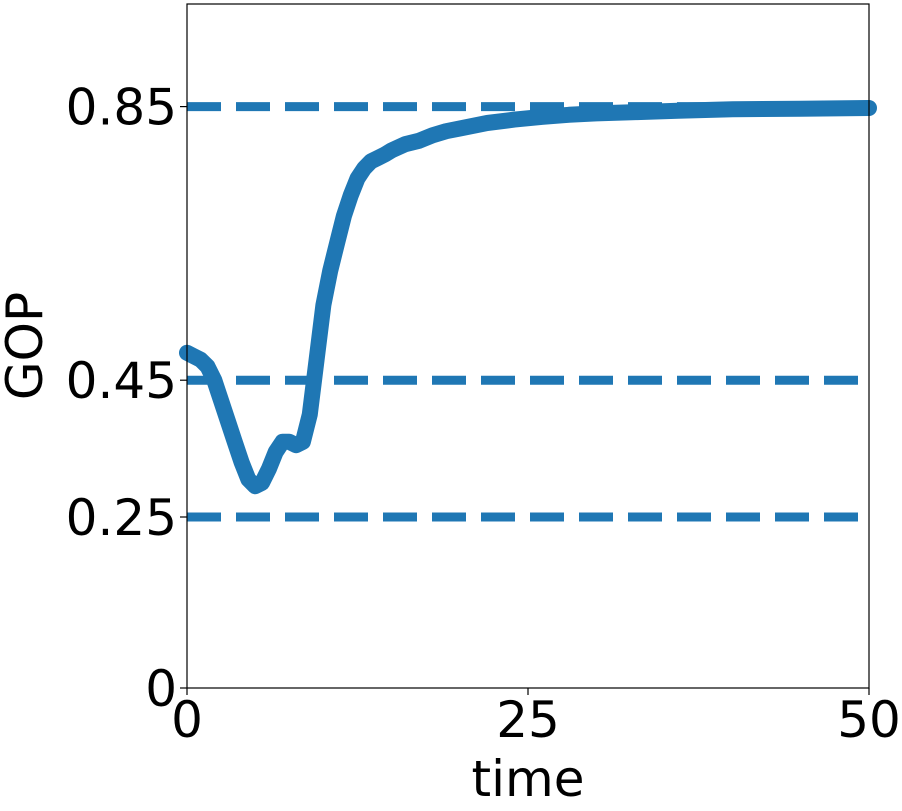 The width and height of the screenshot is (902, 811). I want to click on x-axis-ticks: 0 25 50, so click(536, 718).